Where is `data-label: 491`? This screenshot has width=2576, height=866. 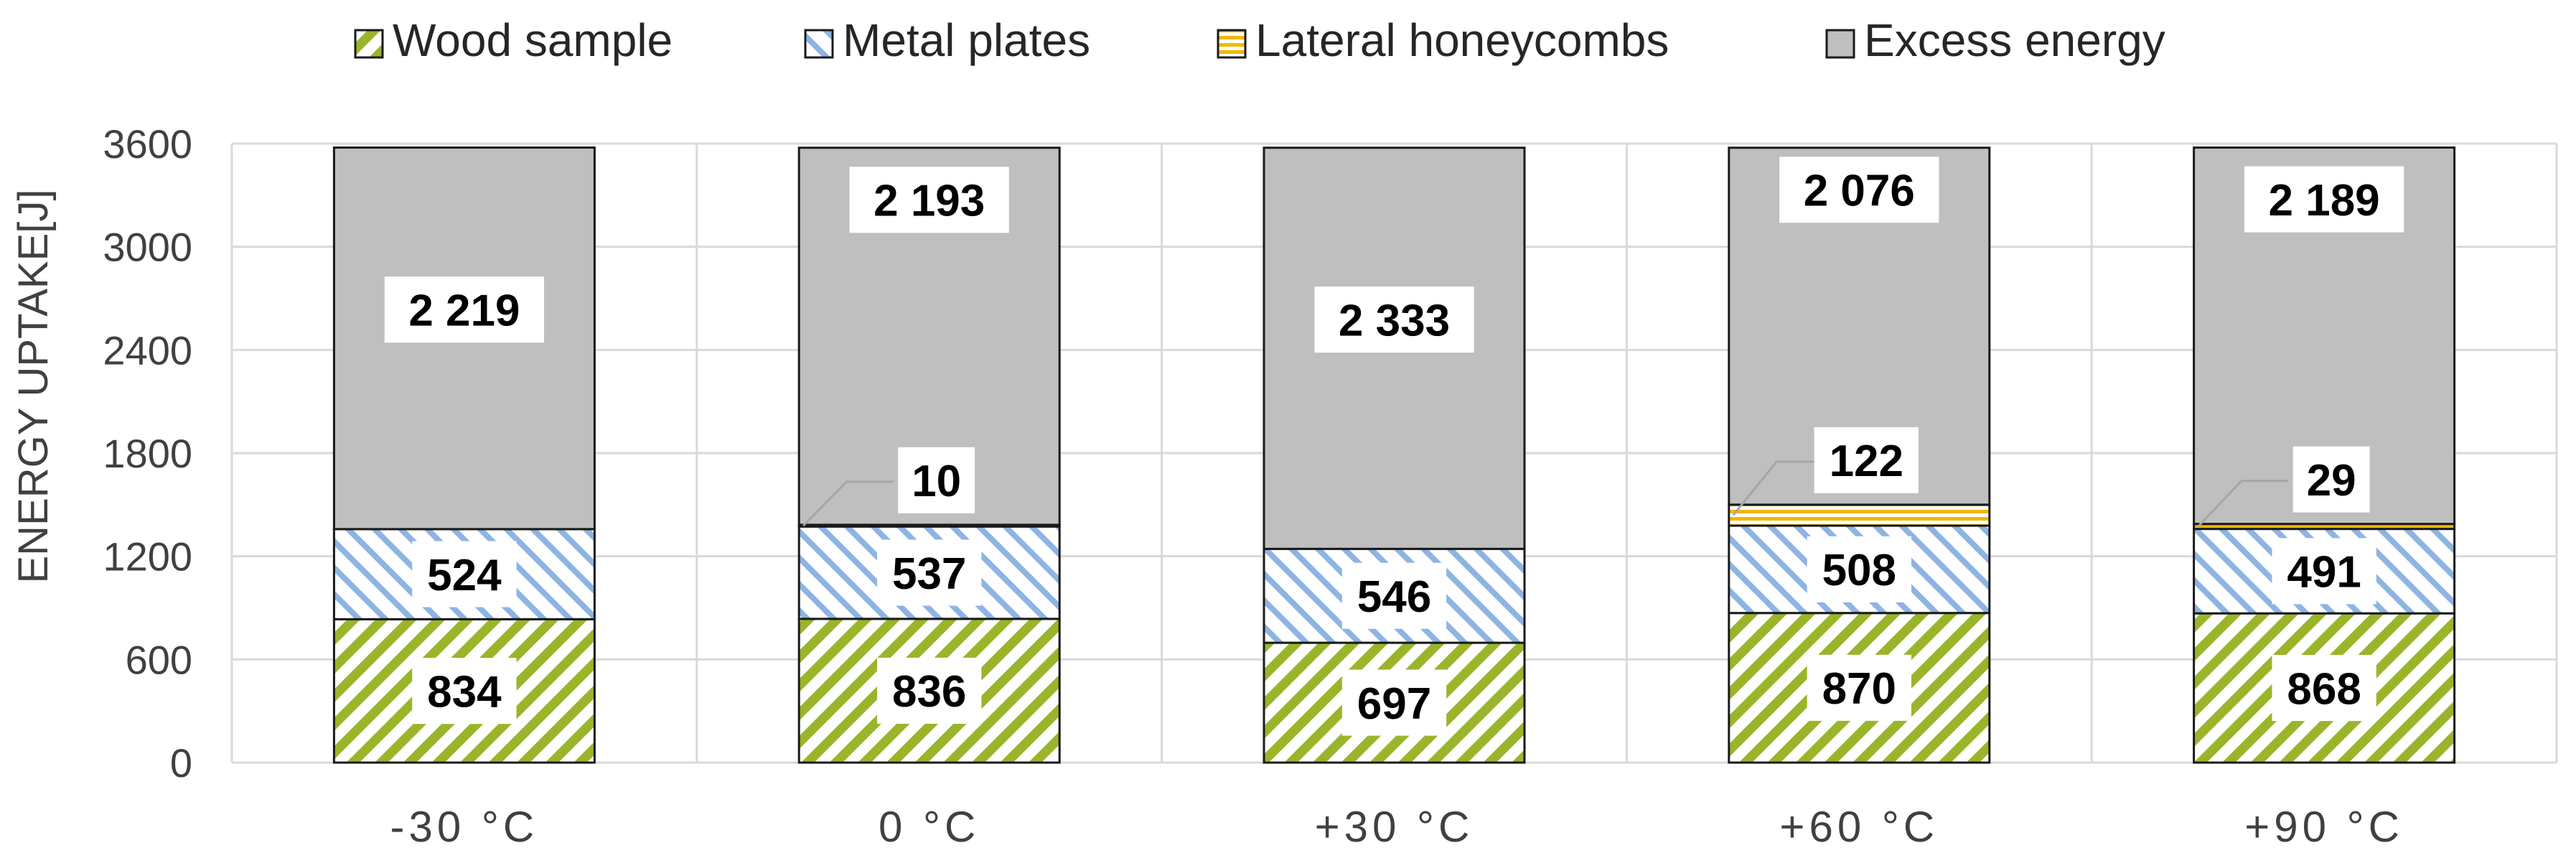
data-label: 491 is located at coordinates (2324, 572).